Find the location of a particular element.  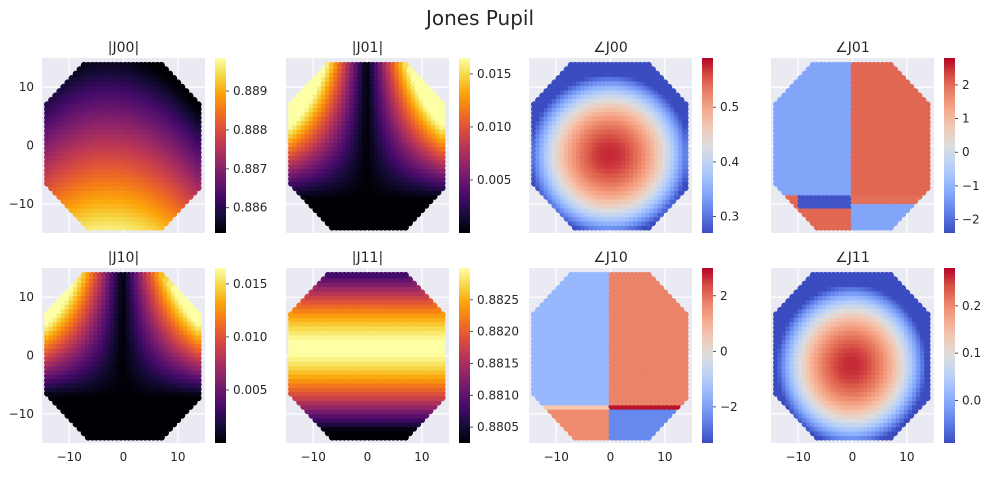

colorbar-tick-label: 0.5 is located at coordinates (729, 107).